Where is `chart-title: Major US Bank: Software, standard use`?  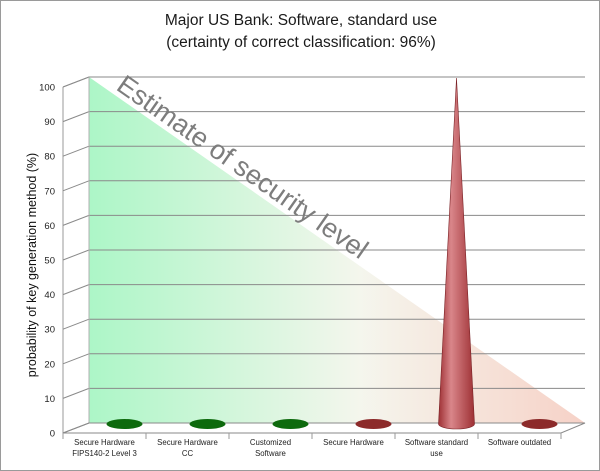
chart-title: Major US Bank: Software, standard use is located at coordinates (301, 20).